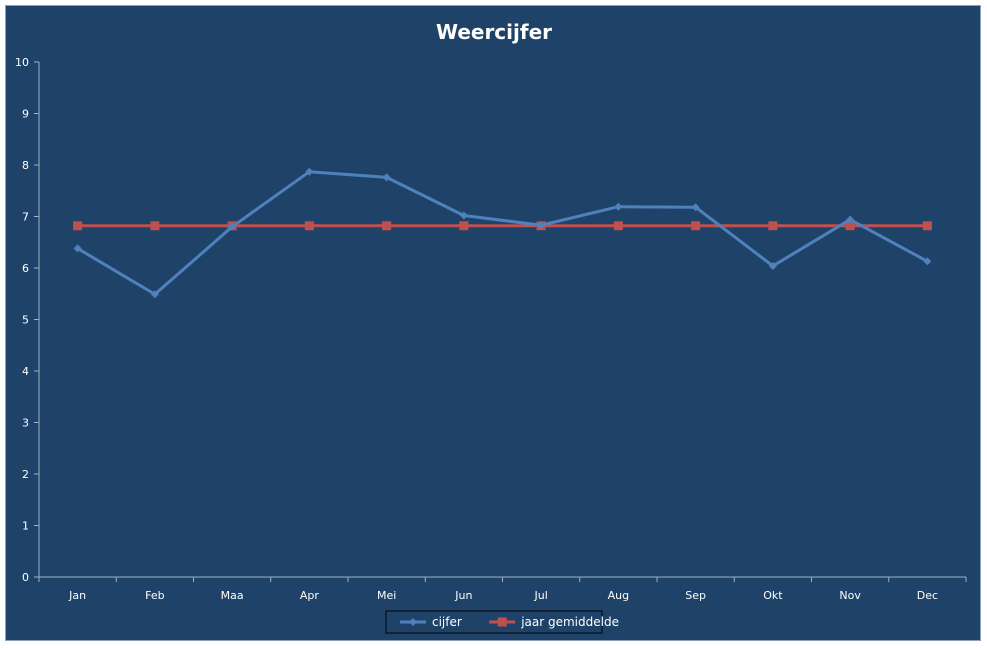 The height and width of the screenshot is (648, 987). Describe the element at coordinates (494, 32) in the screenshot. I see `chart-title: Weercijfer` at that location.